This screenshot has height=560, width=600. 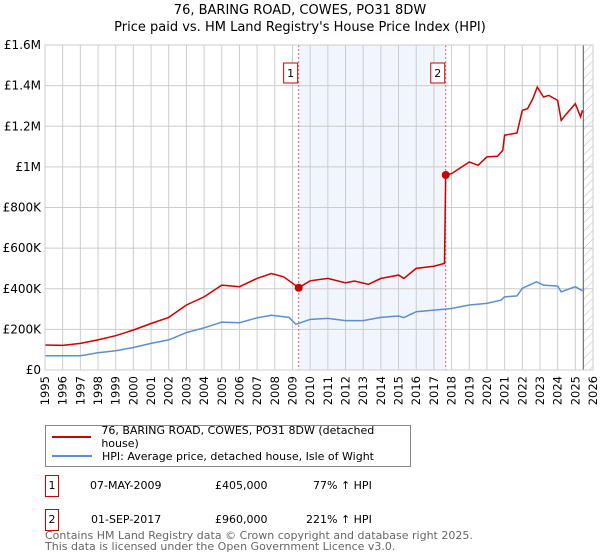 What do you see at coordinates (575, 390) in the screenshot?
I see `x-tick-label: 2025` at bounding box center [575, 390].